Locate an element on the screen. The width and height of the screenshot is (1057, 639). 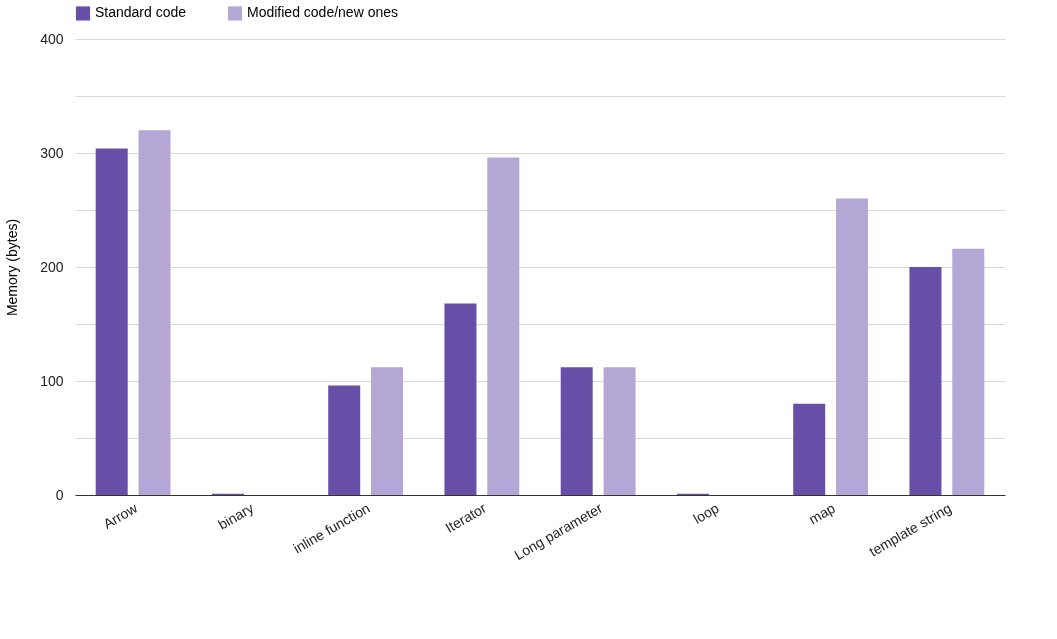
x-tick-label: loop is located at coordinates (706, 513).